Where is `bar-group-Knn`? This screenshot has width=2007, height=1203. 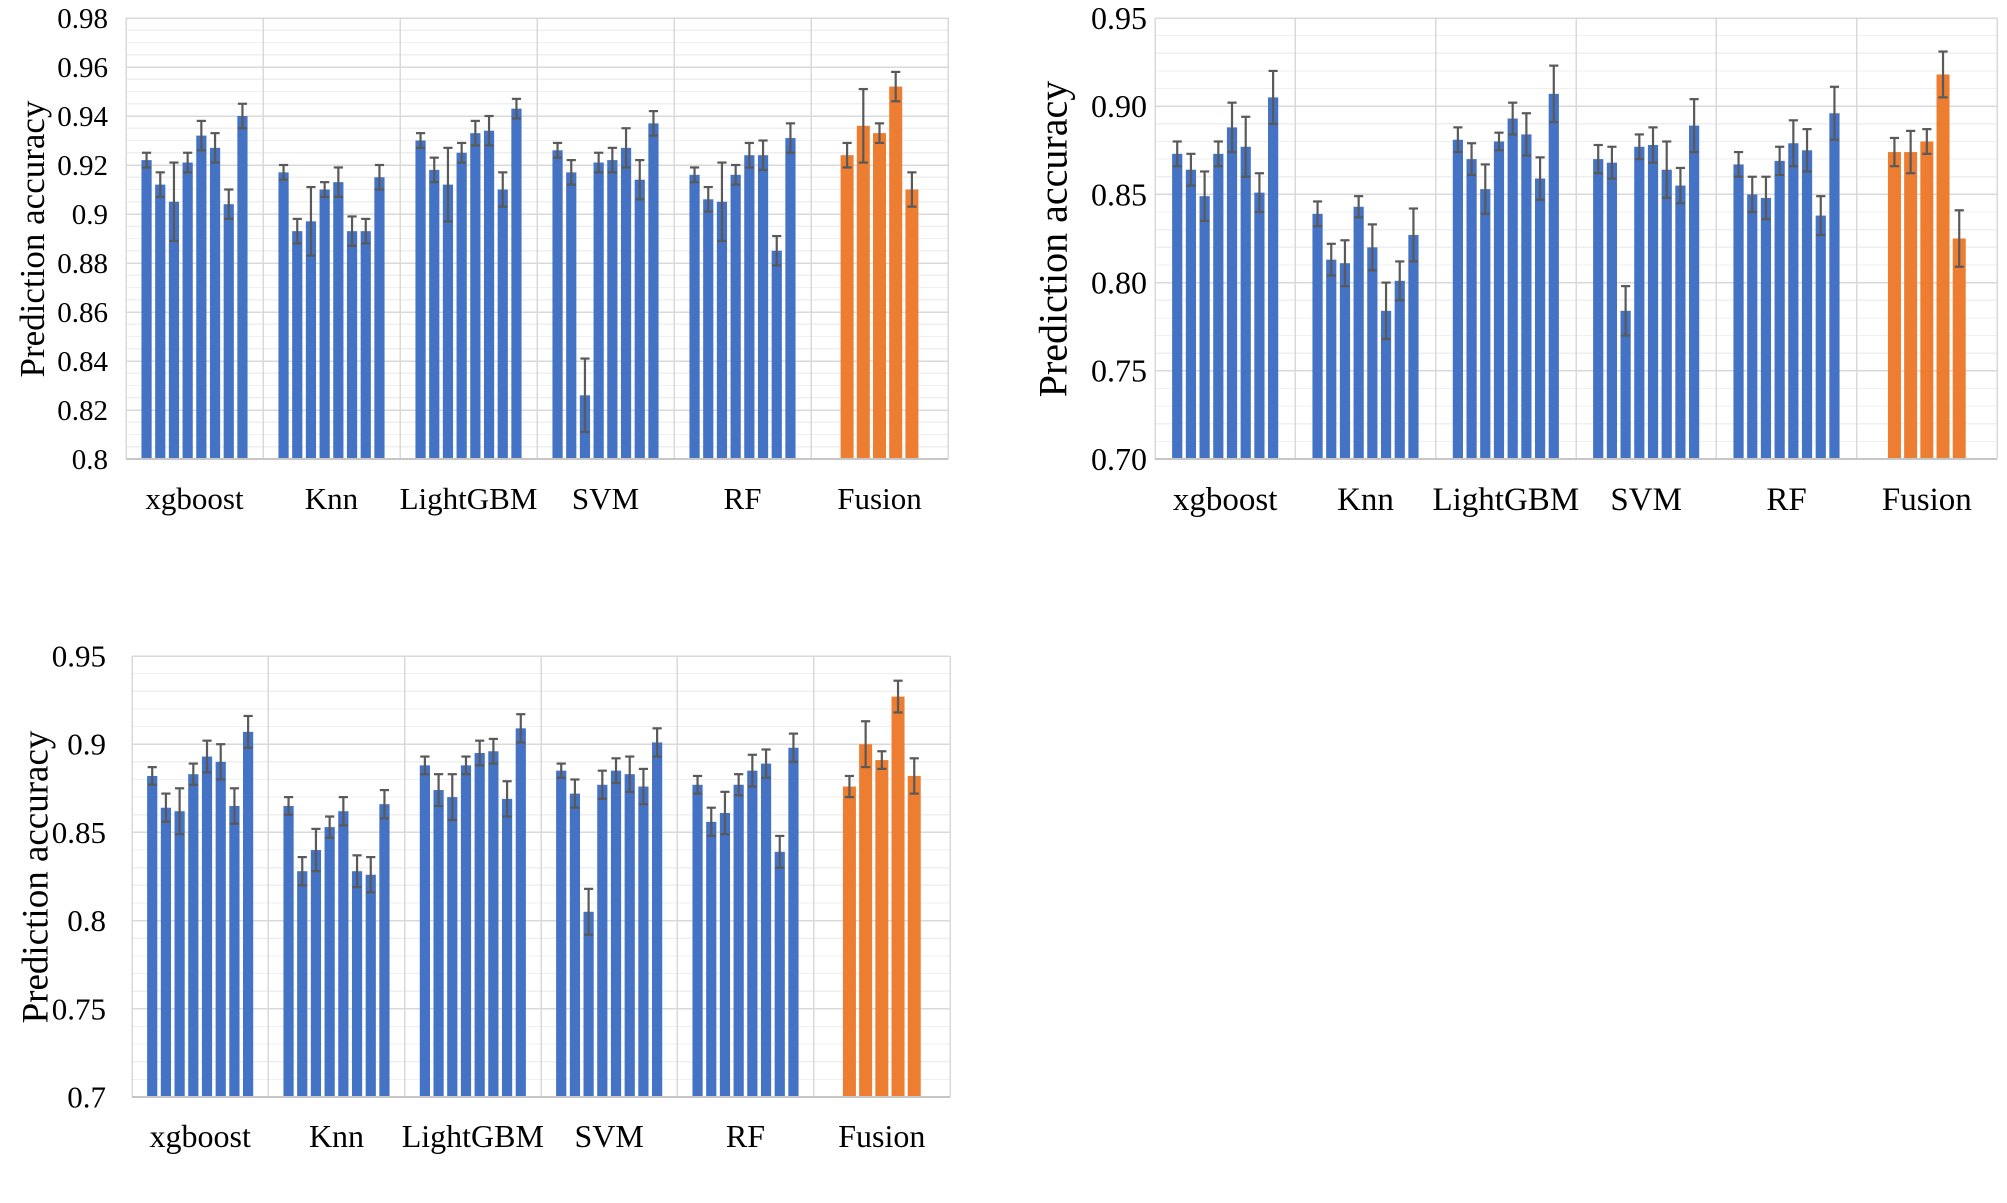 bar-group-Knn is located at coordinates (331, 311).